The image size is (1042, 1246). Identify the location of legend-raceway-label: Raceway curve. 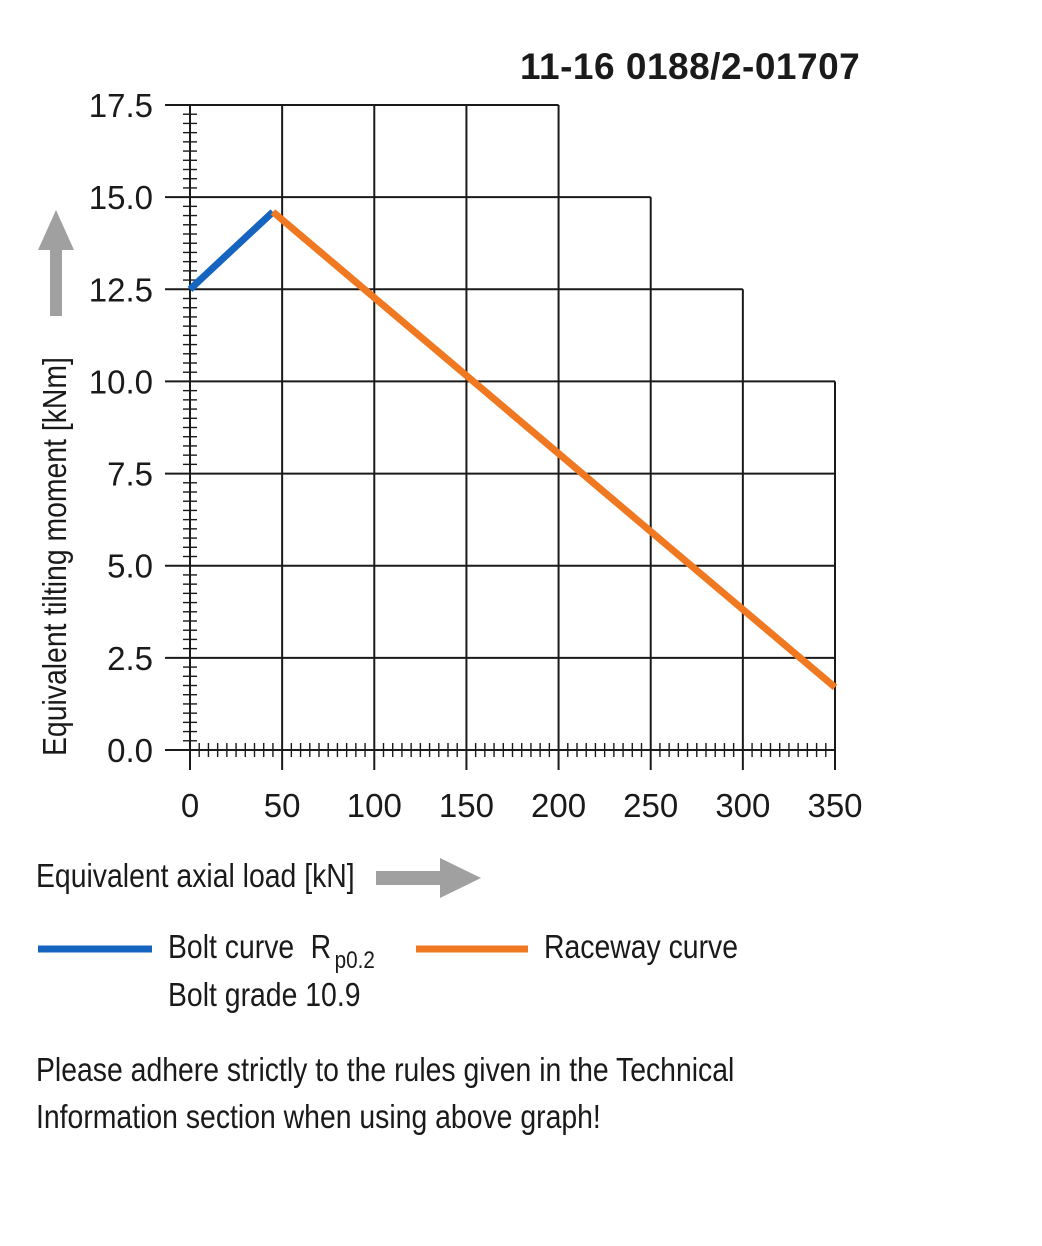
(641, 946).